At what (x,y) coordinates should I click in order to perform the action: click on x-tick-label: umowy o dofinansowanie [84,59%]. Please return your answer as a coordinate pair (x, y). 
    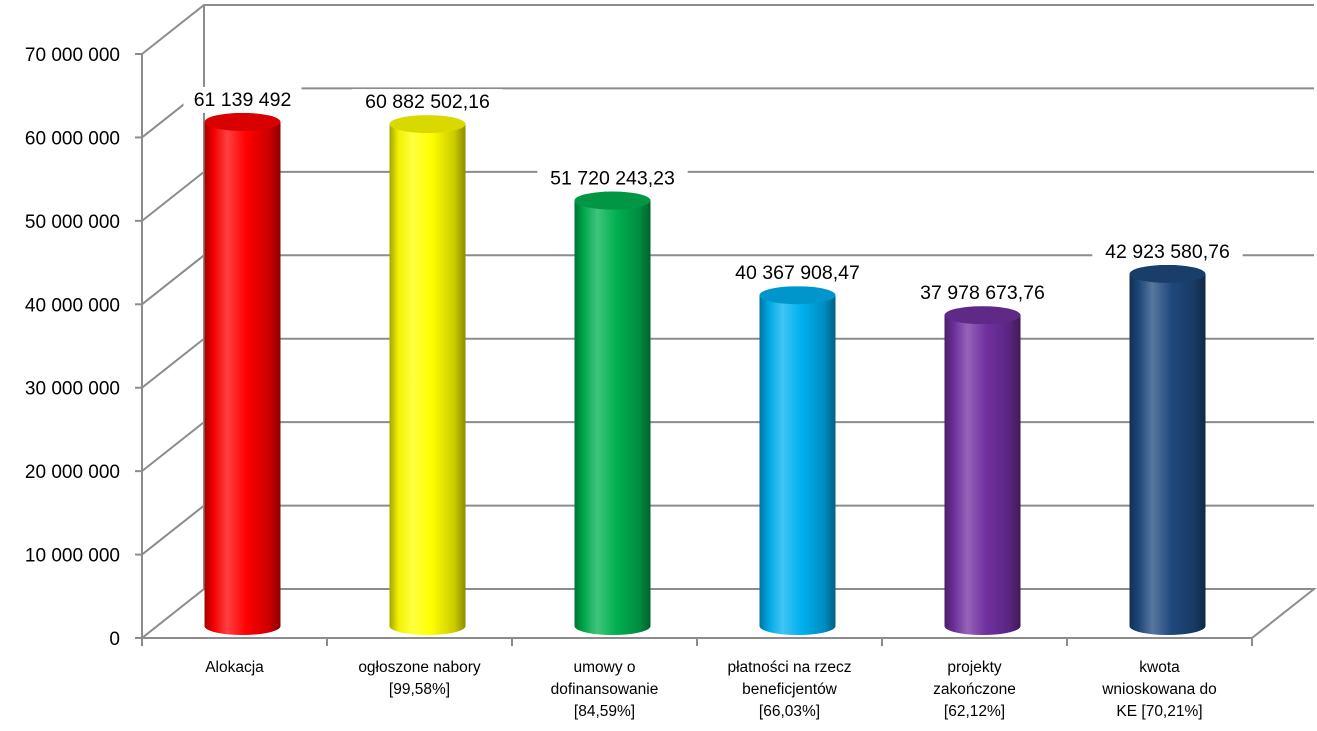
    Looking at the image, I should click on (605, 689).